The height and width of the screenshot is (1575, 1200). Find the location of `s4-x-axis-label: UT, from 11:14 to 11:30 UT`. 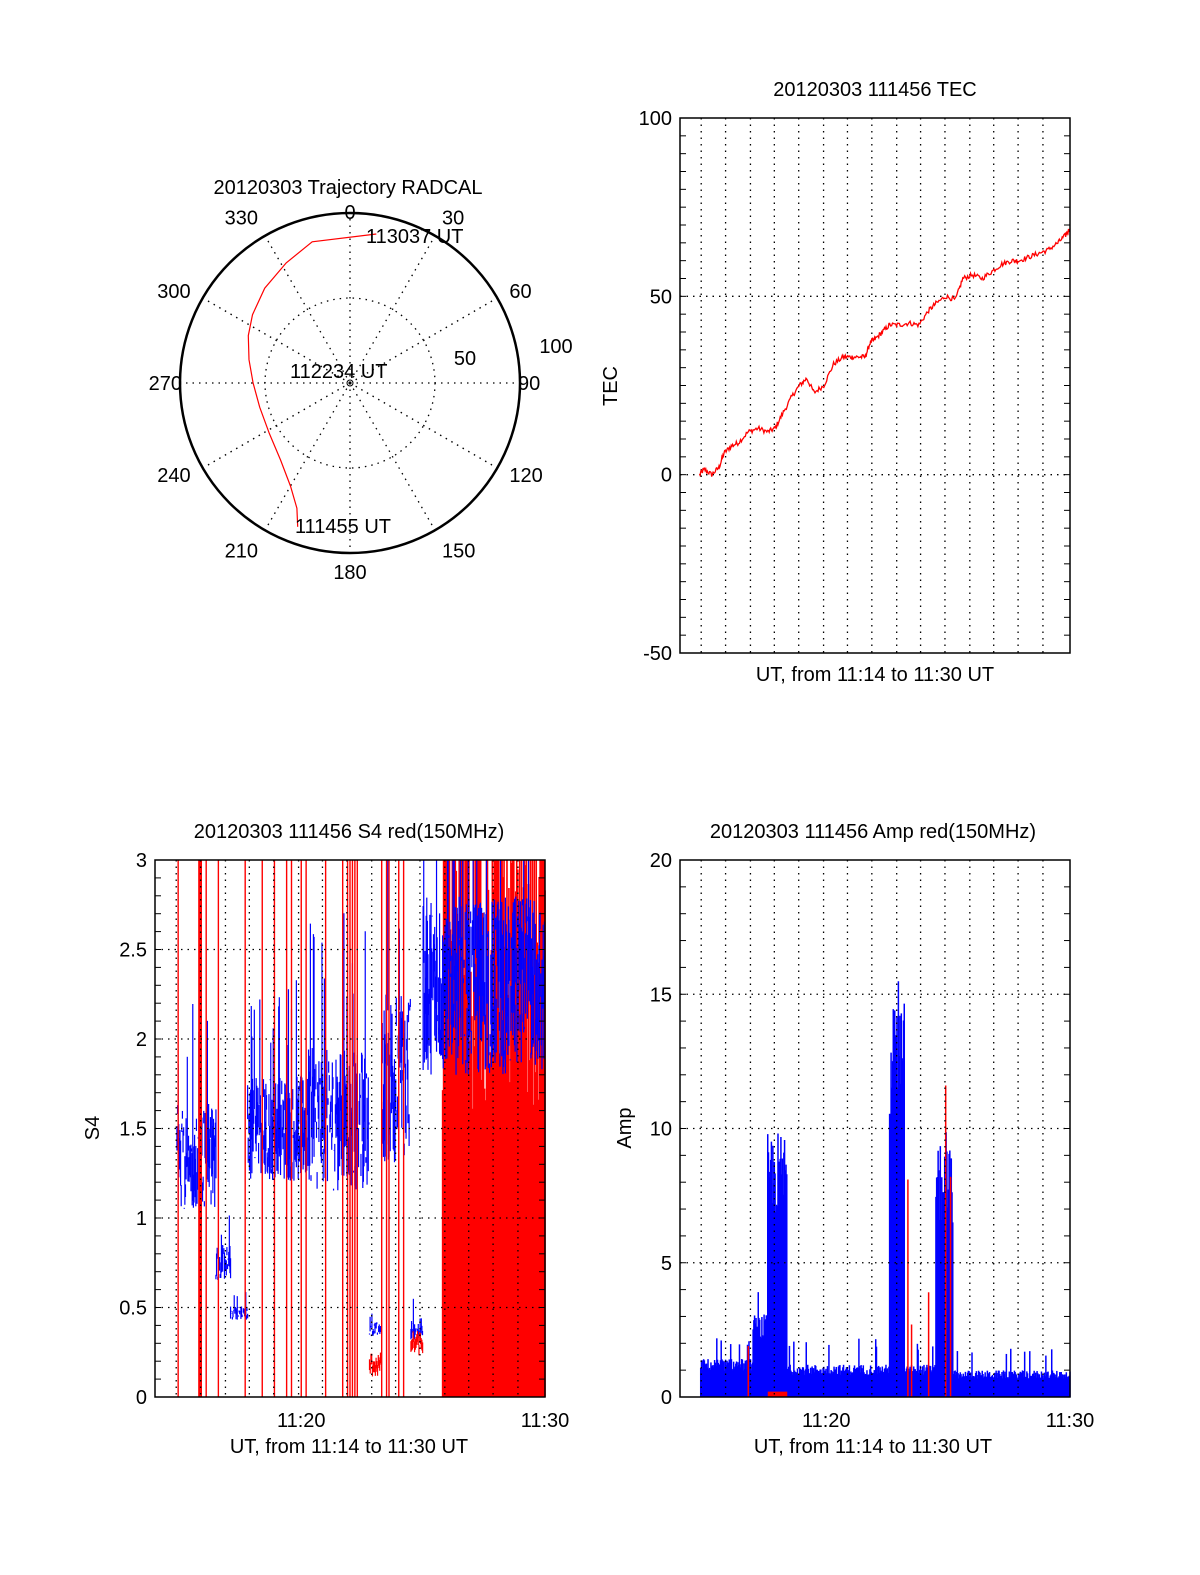

s4-x-axis-label: UT, from 11:14 to 11:30 UT is located at coordinates (349, 1447).